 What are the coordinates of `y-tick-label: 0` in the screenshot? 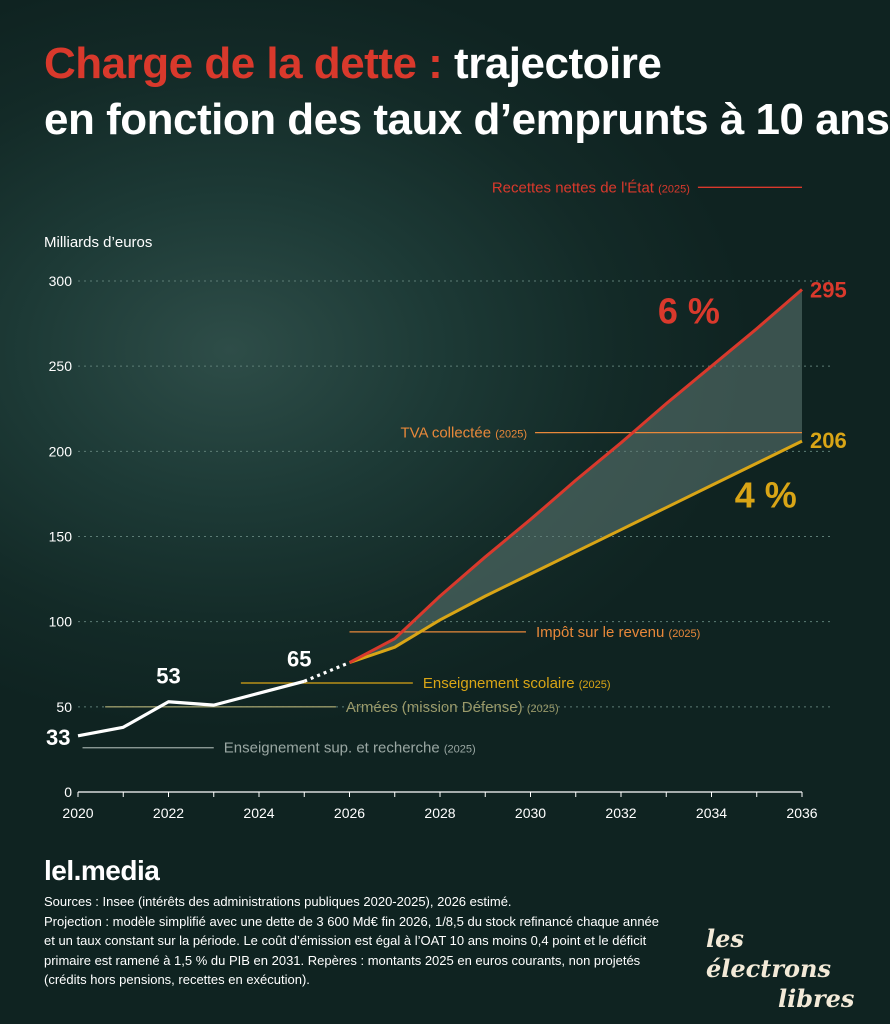 It's located at (68, 792).